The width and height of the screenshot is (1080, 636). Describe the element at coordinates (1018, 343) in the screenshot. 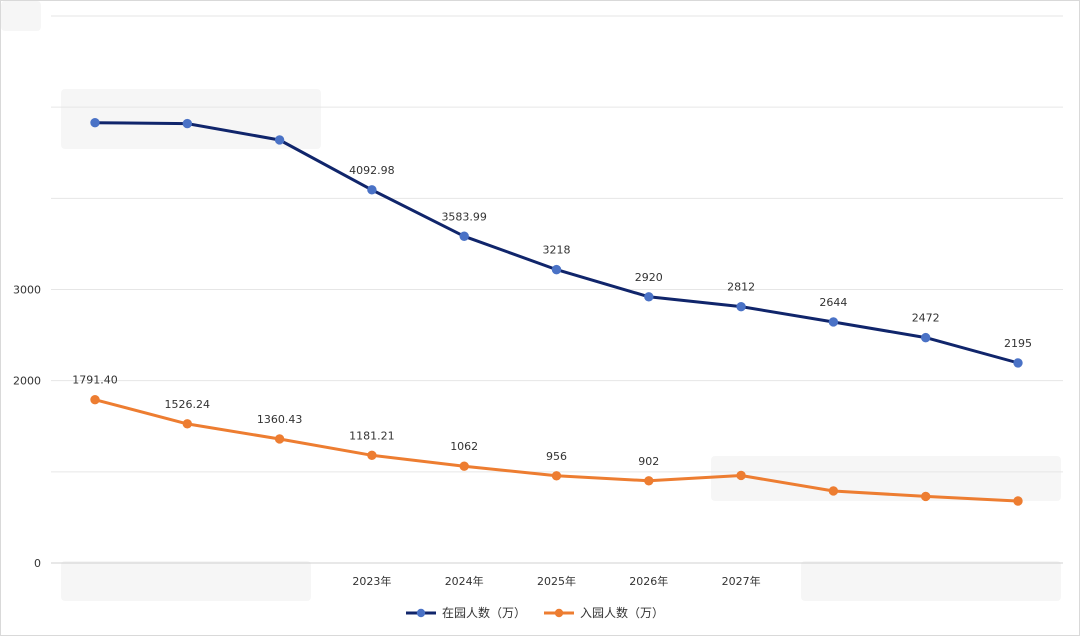

I see `data-label: 2195` at that location.